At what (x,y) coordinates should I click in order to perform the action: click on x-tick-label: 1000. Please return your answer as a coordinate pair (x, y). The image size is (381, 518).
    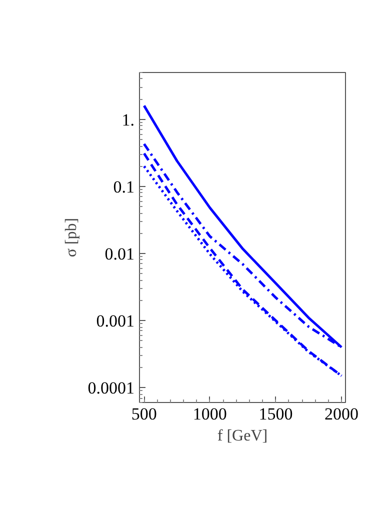
    Looking at the image, I should click on (209, 414).